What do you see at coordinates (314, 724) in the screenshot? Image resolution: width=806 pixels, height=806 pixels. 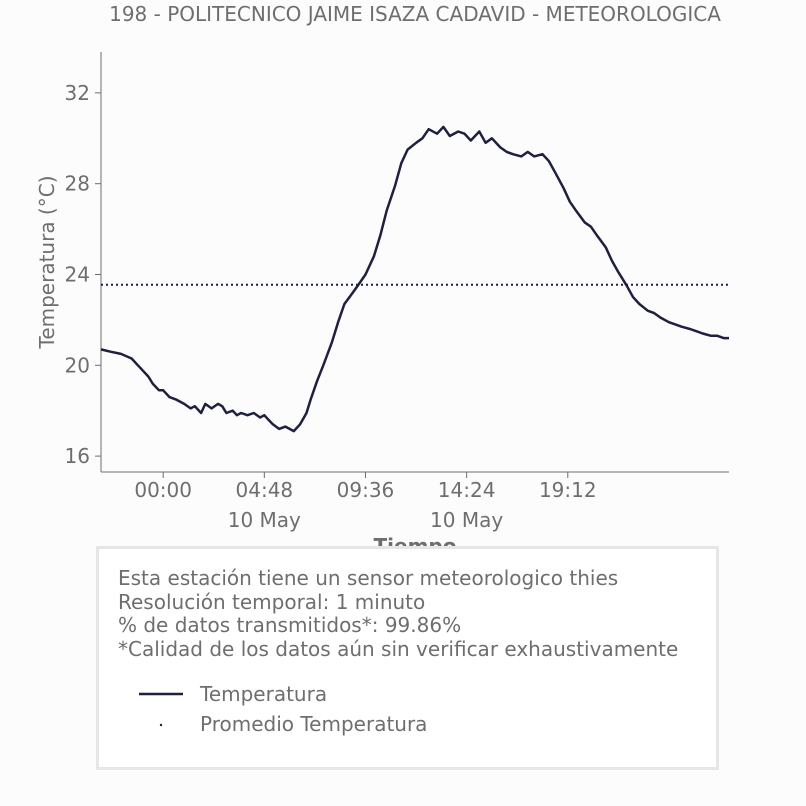 I see `legend-label-promedio: Promedio Temperatura` at bounding box center [314, 724].